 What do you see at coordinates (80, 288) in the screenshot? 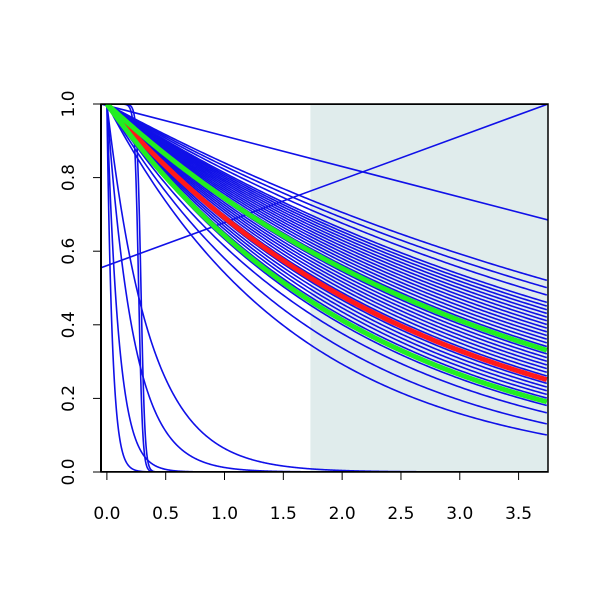
I see `y-axis: 0.0 0.2 0.4 0.6 0.8 1.0` at bounding box center [80, 288].